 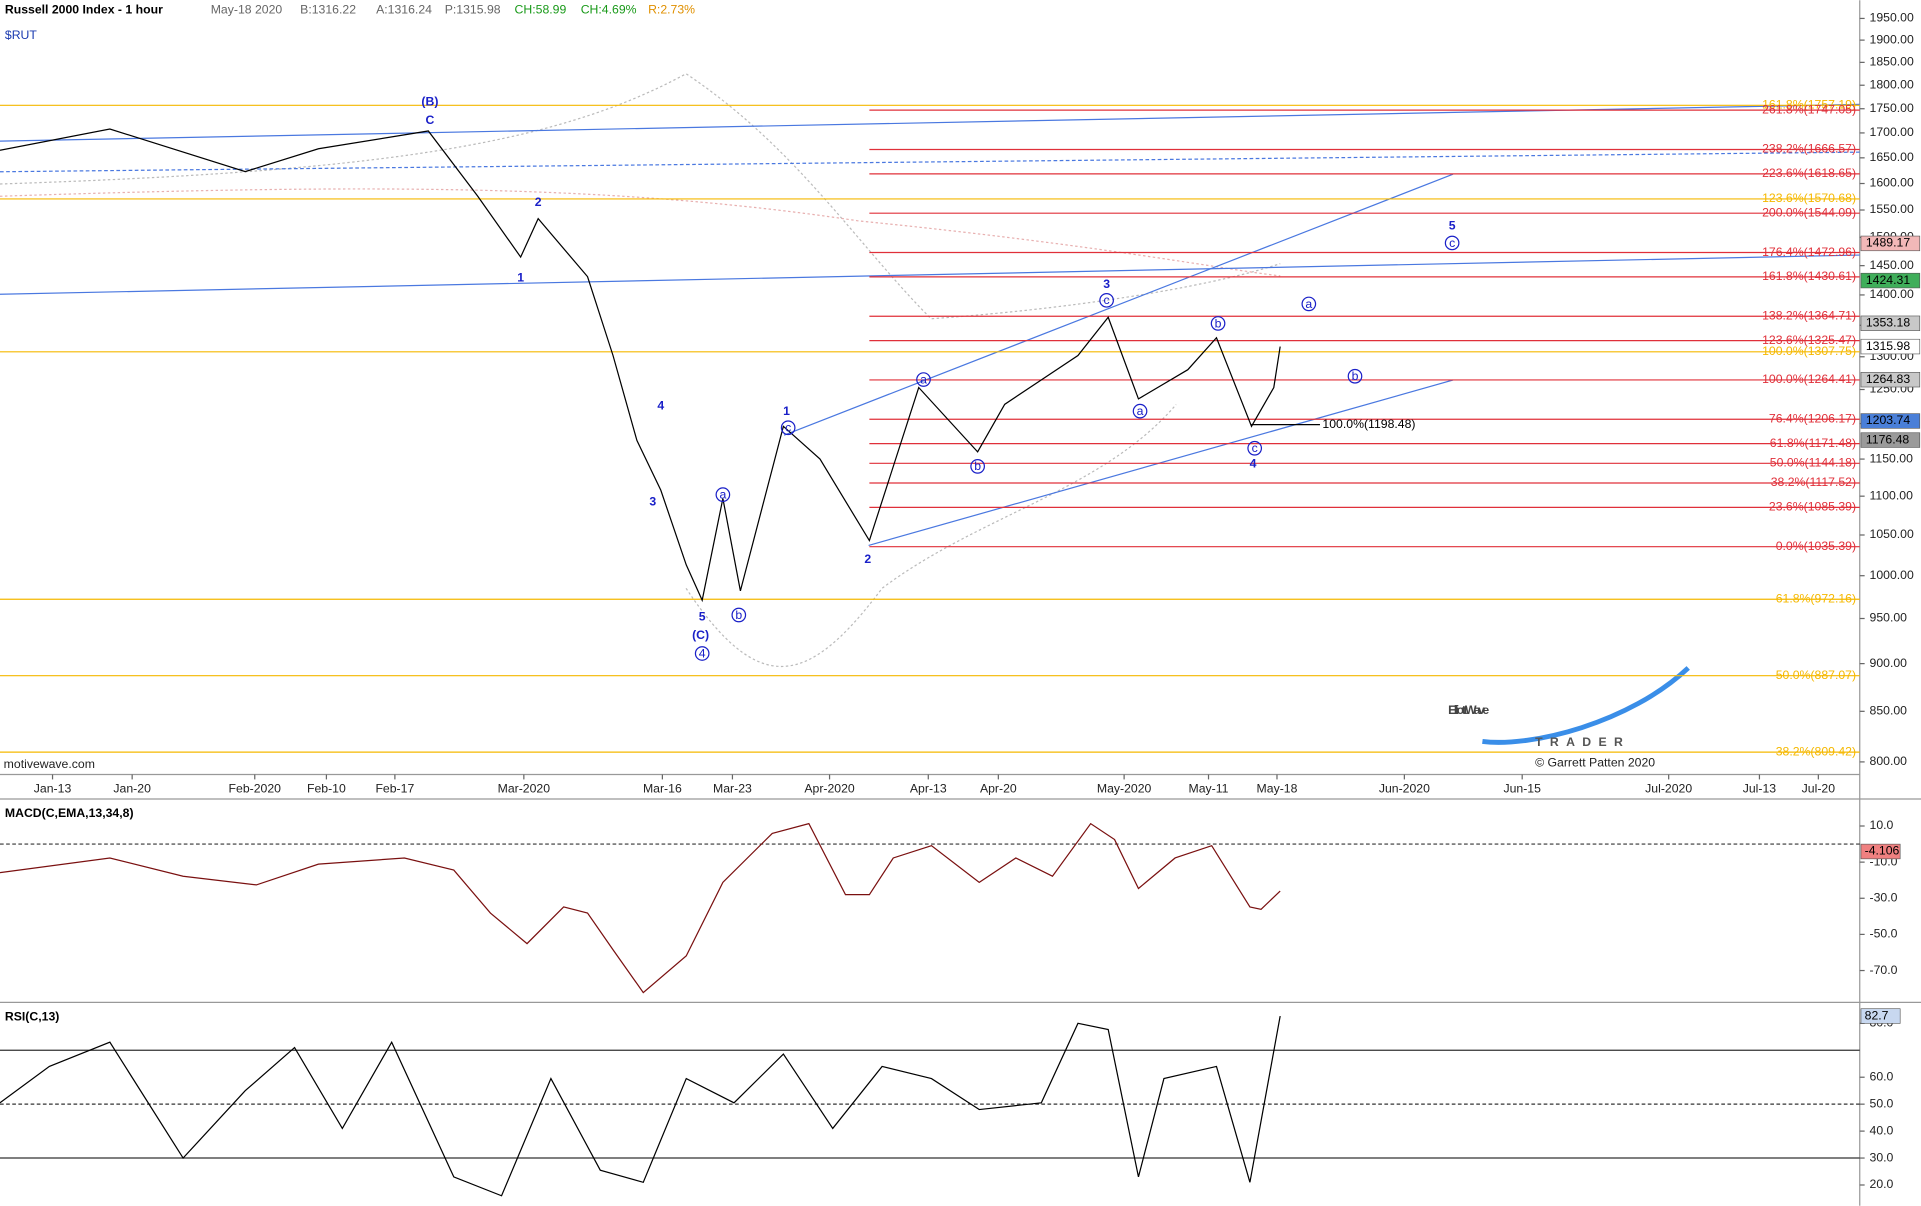 I want to click on y-tick-label: 50.0, so click(x=1882, y=1103).